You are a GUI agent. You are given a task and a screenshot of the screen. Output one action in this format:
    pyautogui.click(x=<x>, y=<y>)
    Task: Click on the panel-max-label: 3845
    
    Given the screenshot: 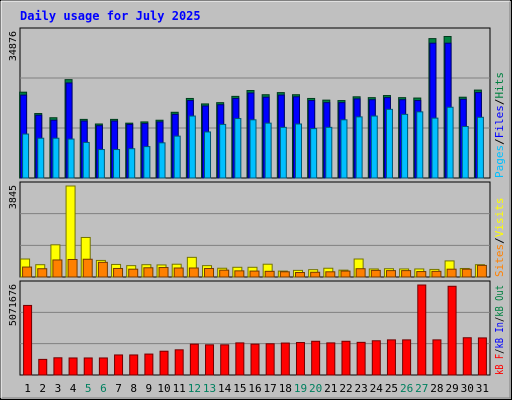 What is the action you would take?
    pyautogui.click(x=13, y=197)
    